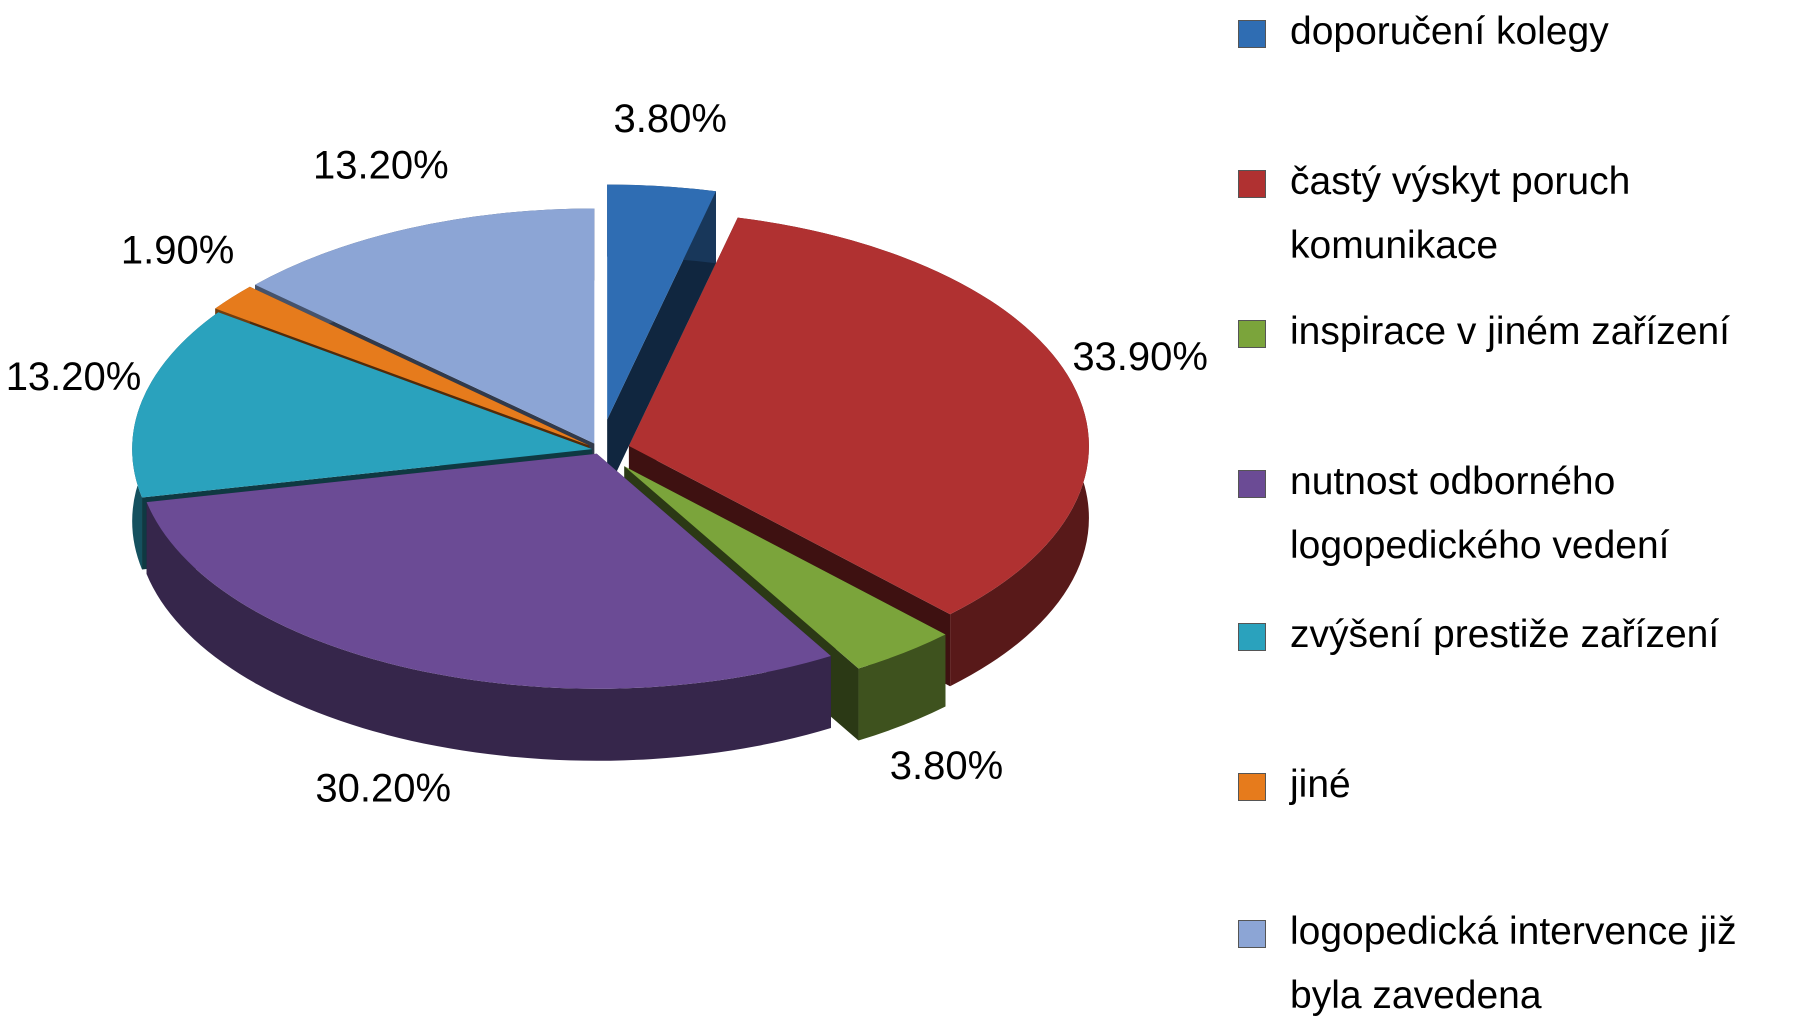  What do you see at coordinates (1140, 357) in the screenshot?
I see `data-label: 33.90%` at bounding box center [1140, 357].